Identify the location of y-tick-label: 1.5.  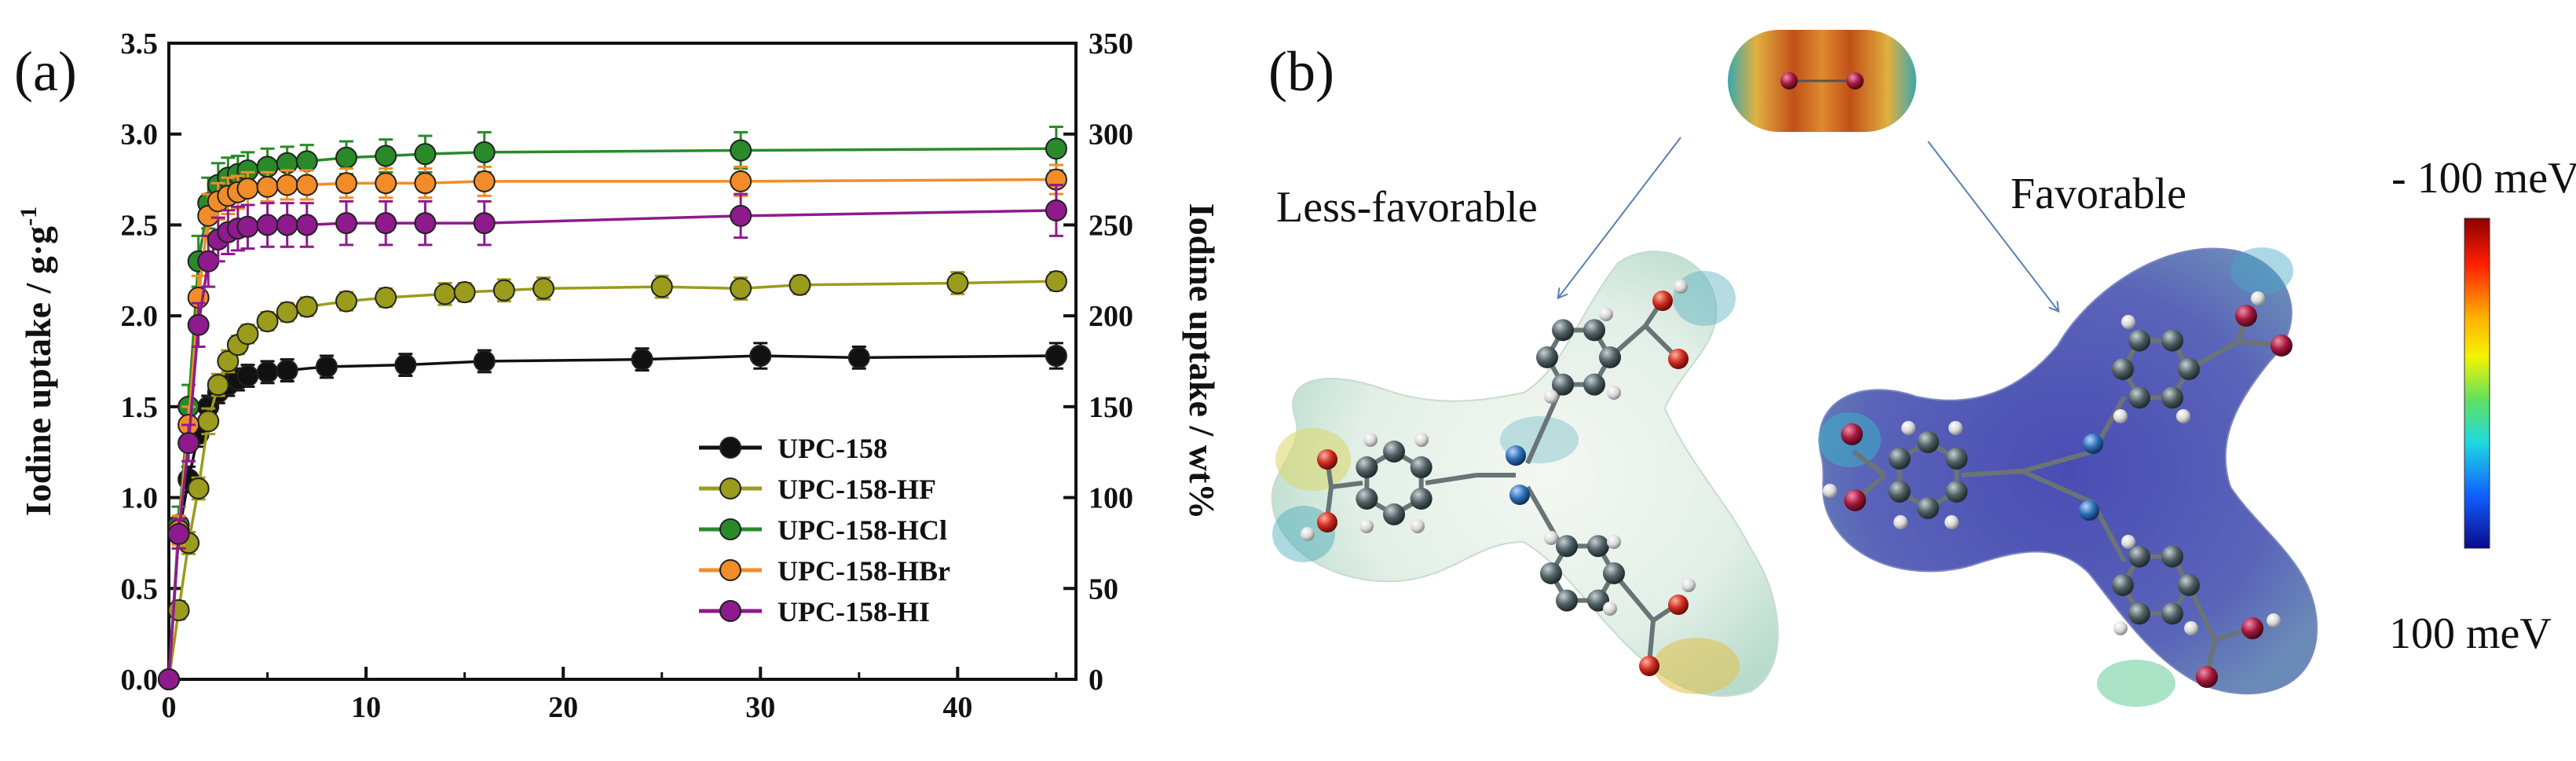
(140, 407).